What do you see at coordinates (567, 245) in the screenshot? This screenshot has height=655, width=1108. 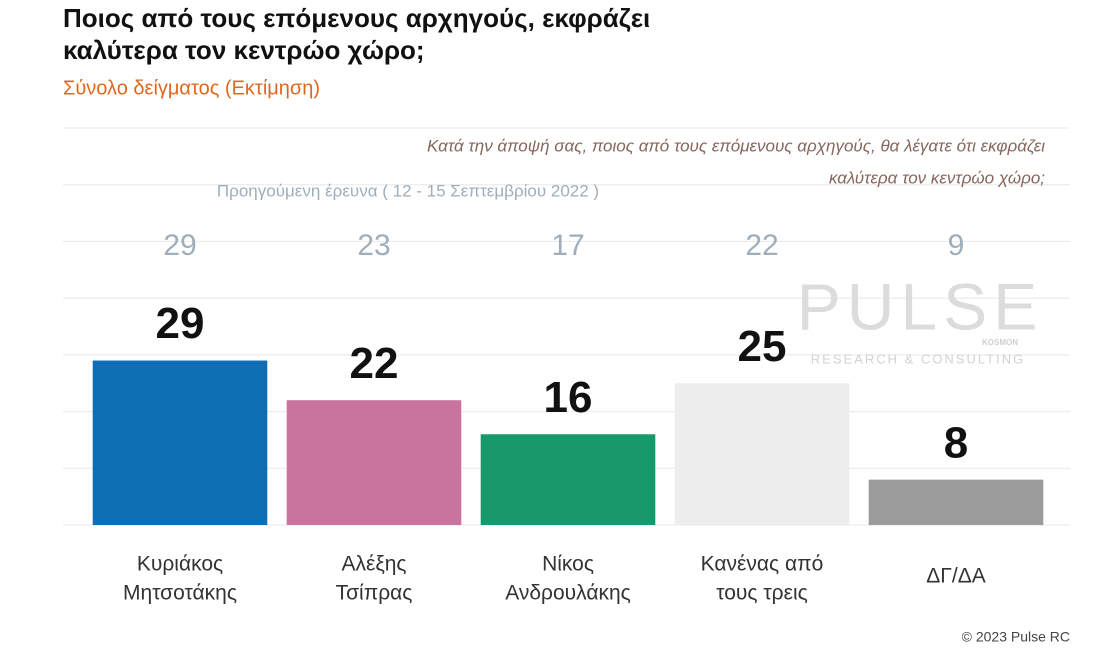 I see `previous-value: 17` at bounding box center [567, 245].